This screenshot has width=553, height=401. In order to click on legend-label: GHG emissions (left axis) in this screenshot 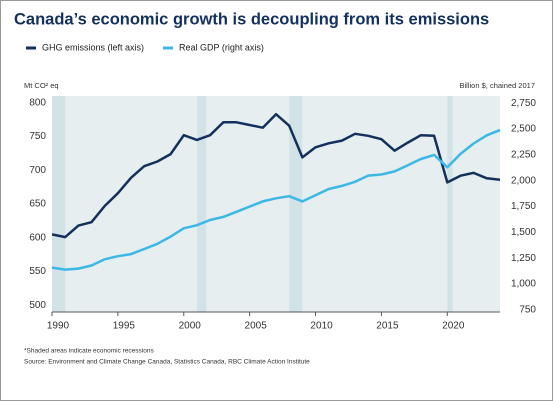, I will do `click(93, 47)`.